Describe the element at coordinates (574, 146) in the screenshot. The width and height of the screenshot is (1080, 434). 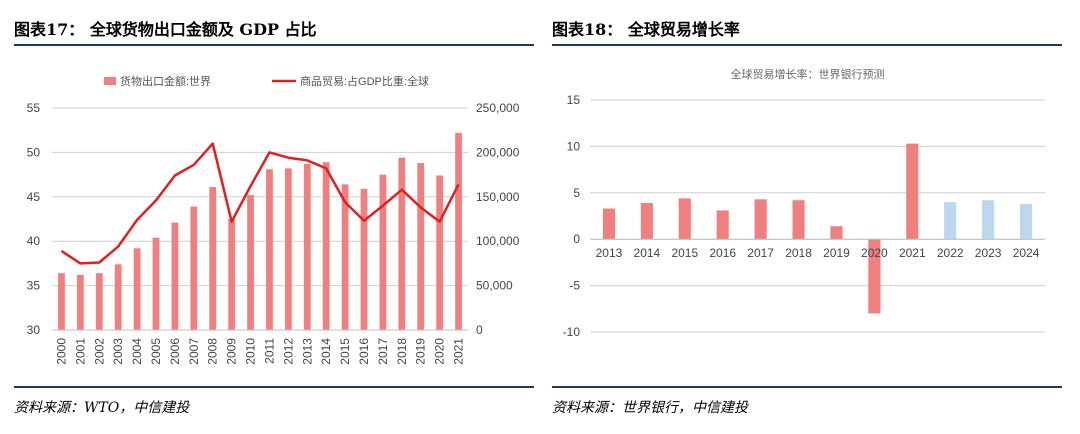
I see `y-tick-label: 10` at that location.